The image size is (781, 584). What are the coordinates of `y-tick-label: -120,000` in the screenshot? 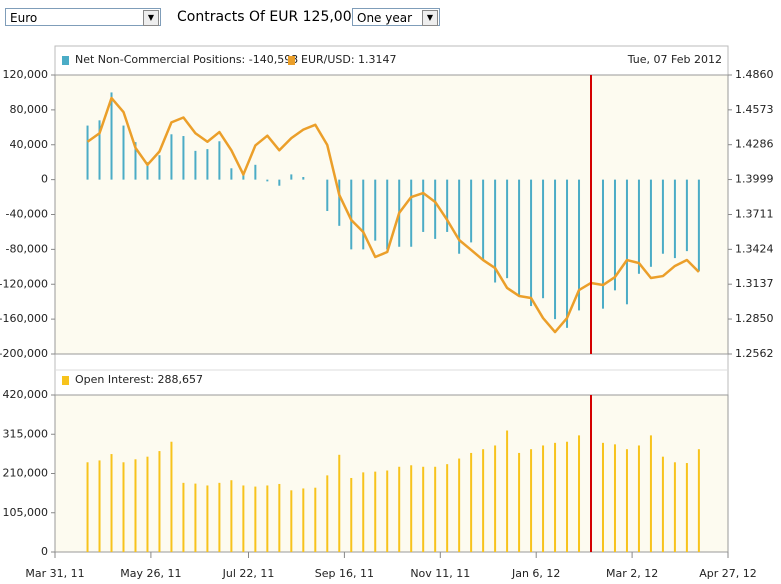 It's located at (24, 283).